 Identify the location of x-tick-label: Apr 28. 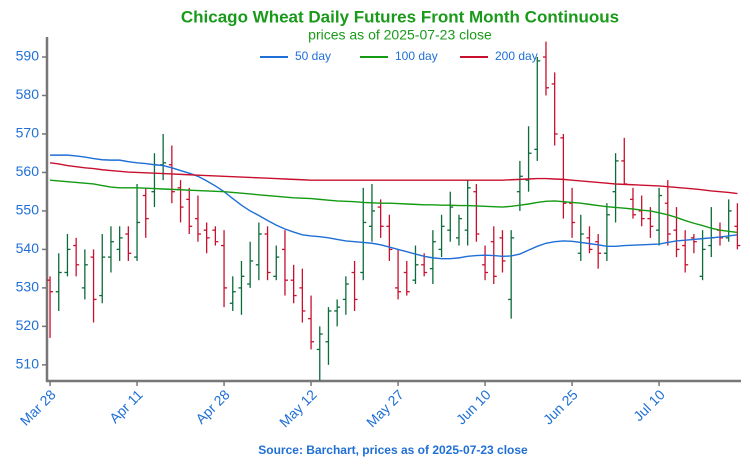
(212, 406).